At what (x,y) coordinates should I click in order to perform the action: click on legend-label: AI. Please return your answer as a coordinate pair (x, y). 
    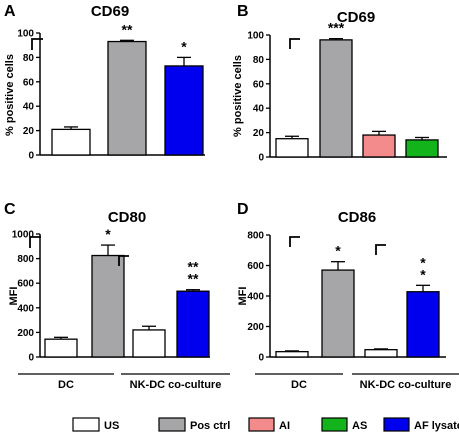
    Looking at the image, I should click on (284, 426).